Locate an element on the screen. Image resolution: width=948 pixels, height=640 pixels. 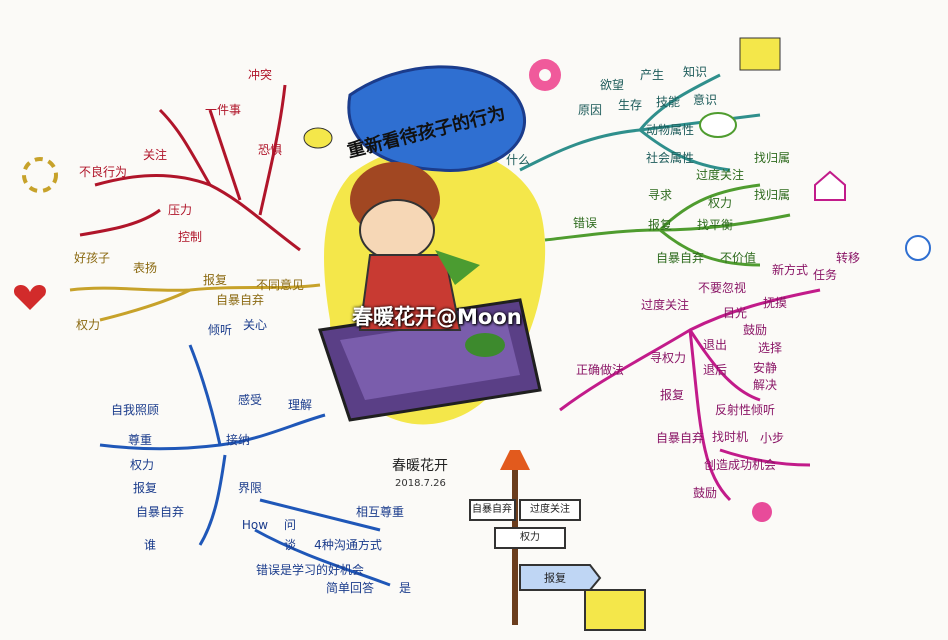
flower-icon is located at coordinates (762, 512).